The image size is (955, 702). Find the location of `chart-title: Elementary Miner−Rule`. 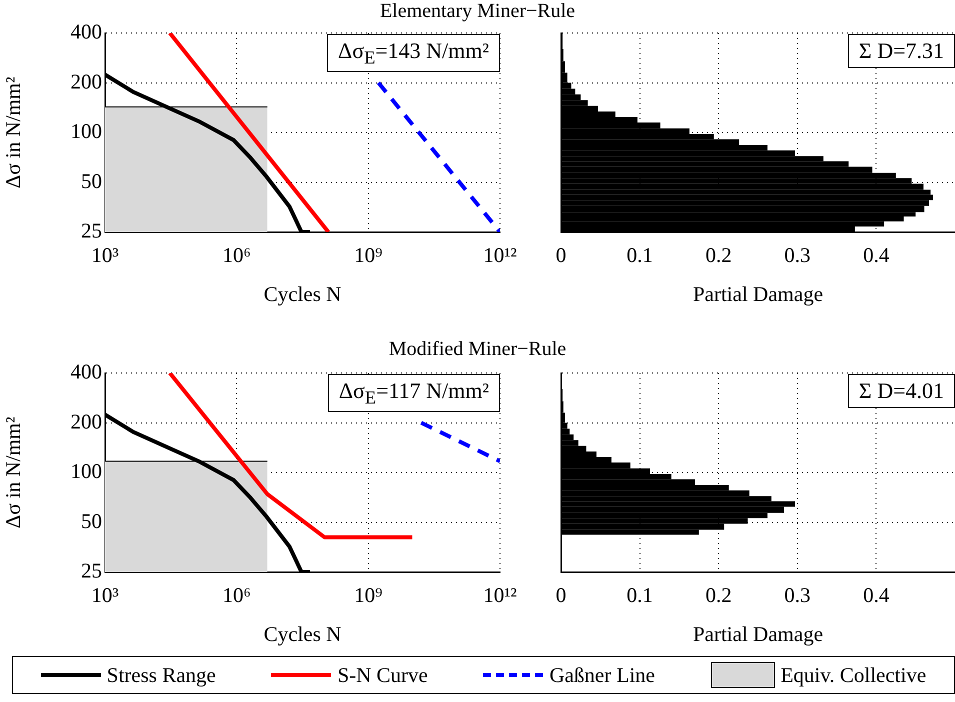

chart-title: Elementary Miner−Rule is located at coordinates (478, 11).